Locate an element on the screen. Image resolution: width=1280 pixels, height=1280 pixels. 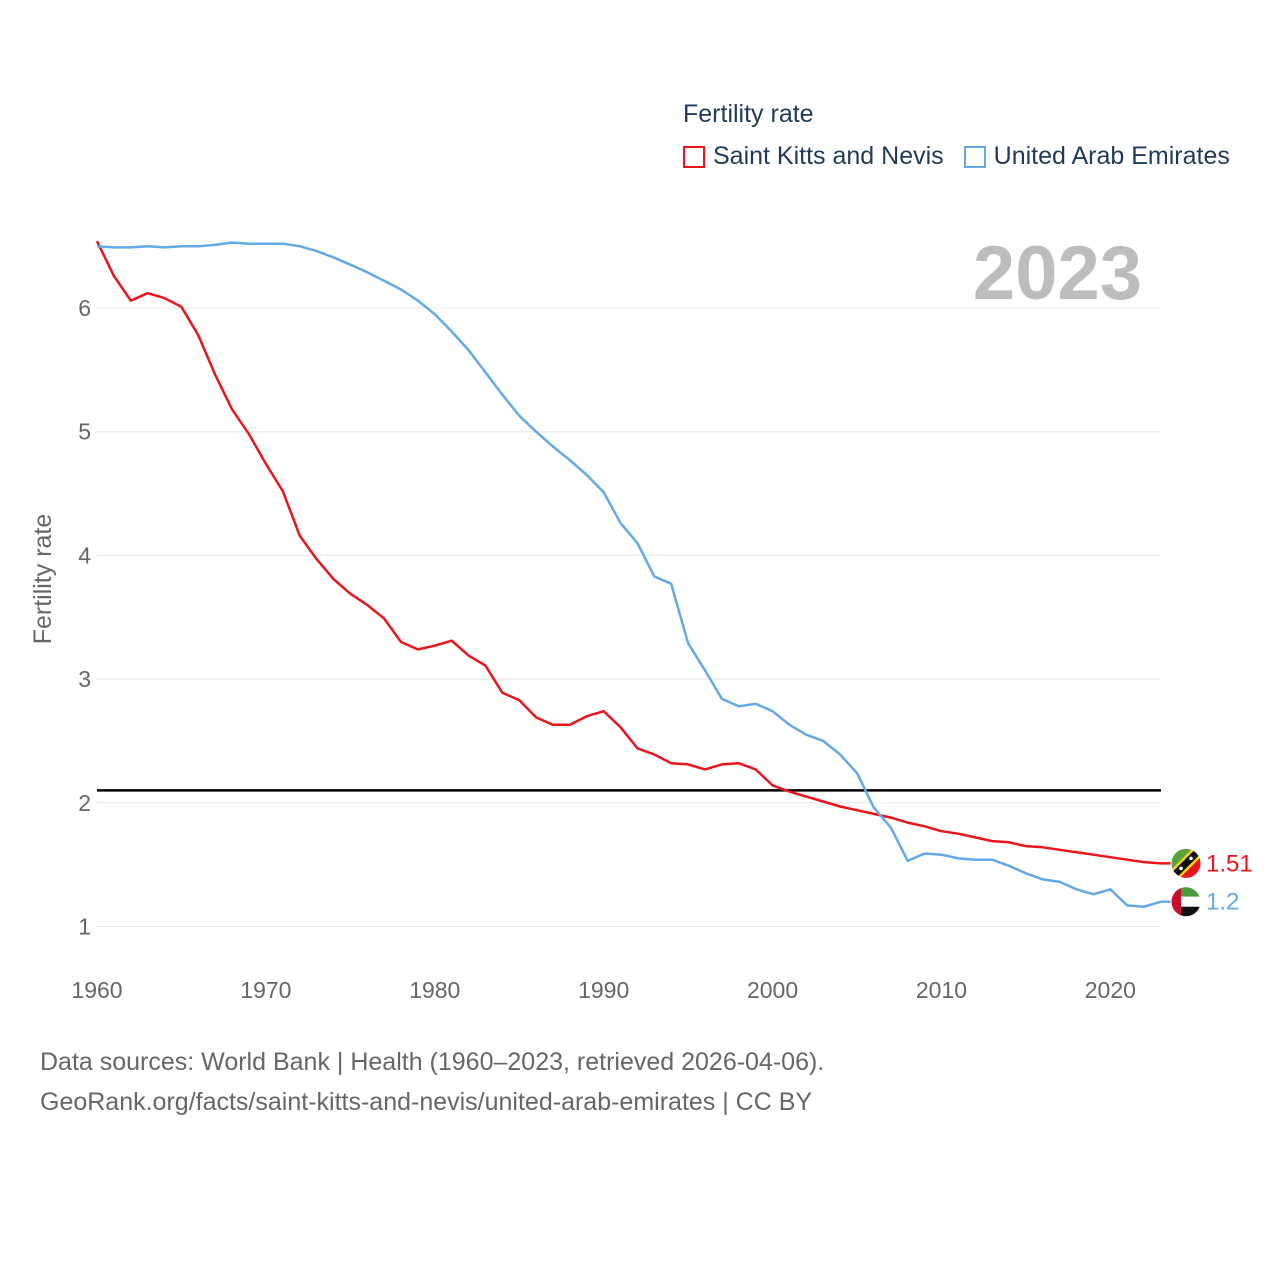
x-tick-label: 2000 is located at coordinates (772, 990).